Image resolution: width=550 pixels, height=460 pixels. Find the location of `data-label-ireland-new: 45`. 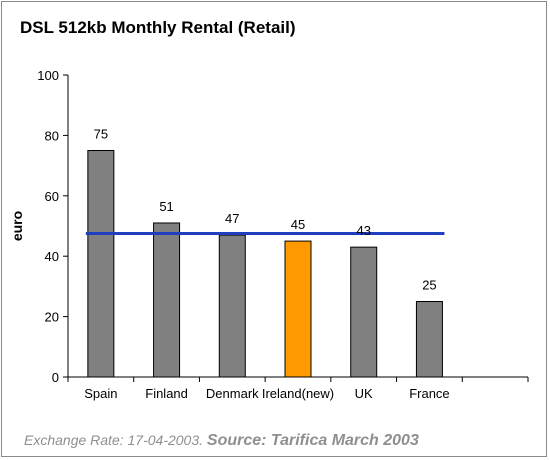

data-label-ireland-new: 45 is located at coordinates (298, 224).